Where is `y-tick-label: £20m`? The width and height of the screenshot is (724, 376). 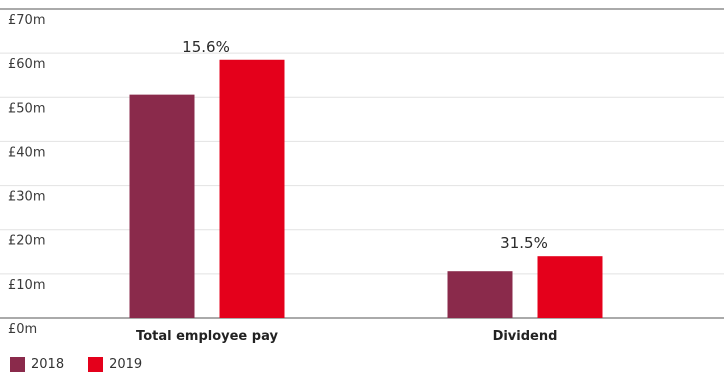 y-tick-label: £20m is located at coordinates (26, 241).